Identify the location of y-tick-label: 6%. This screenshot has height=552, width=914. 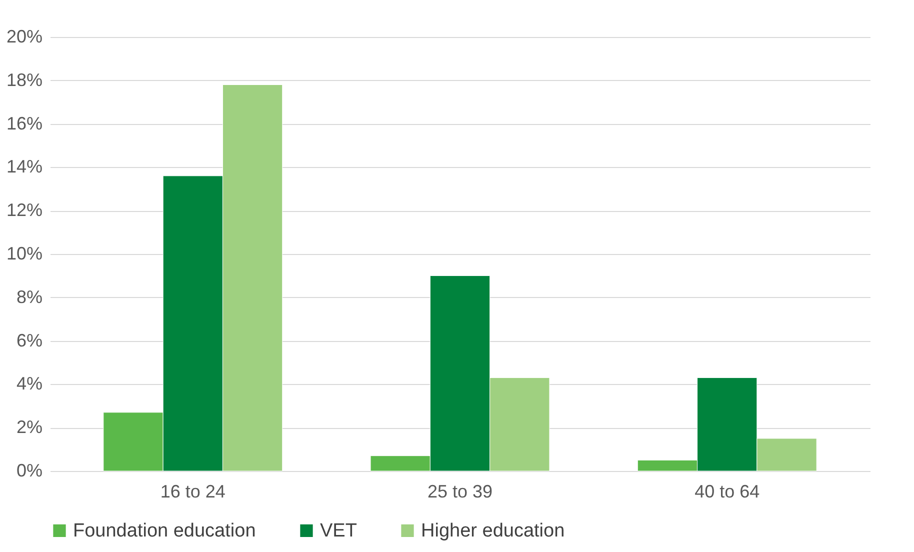
(29, 340).